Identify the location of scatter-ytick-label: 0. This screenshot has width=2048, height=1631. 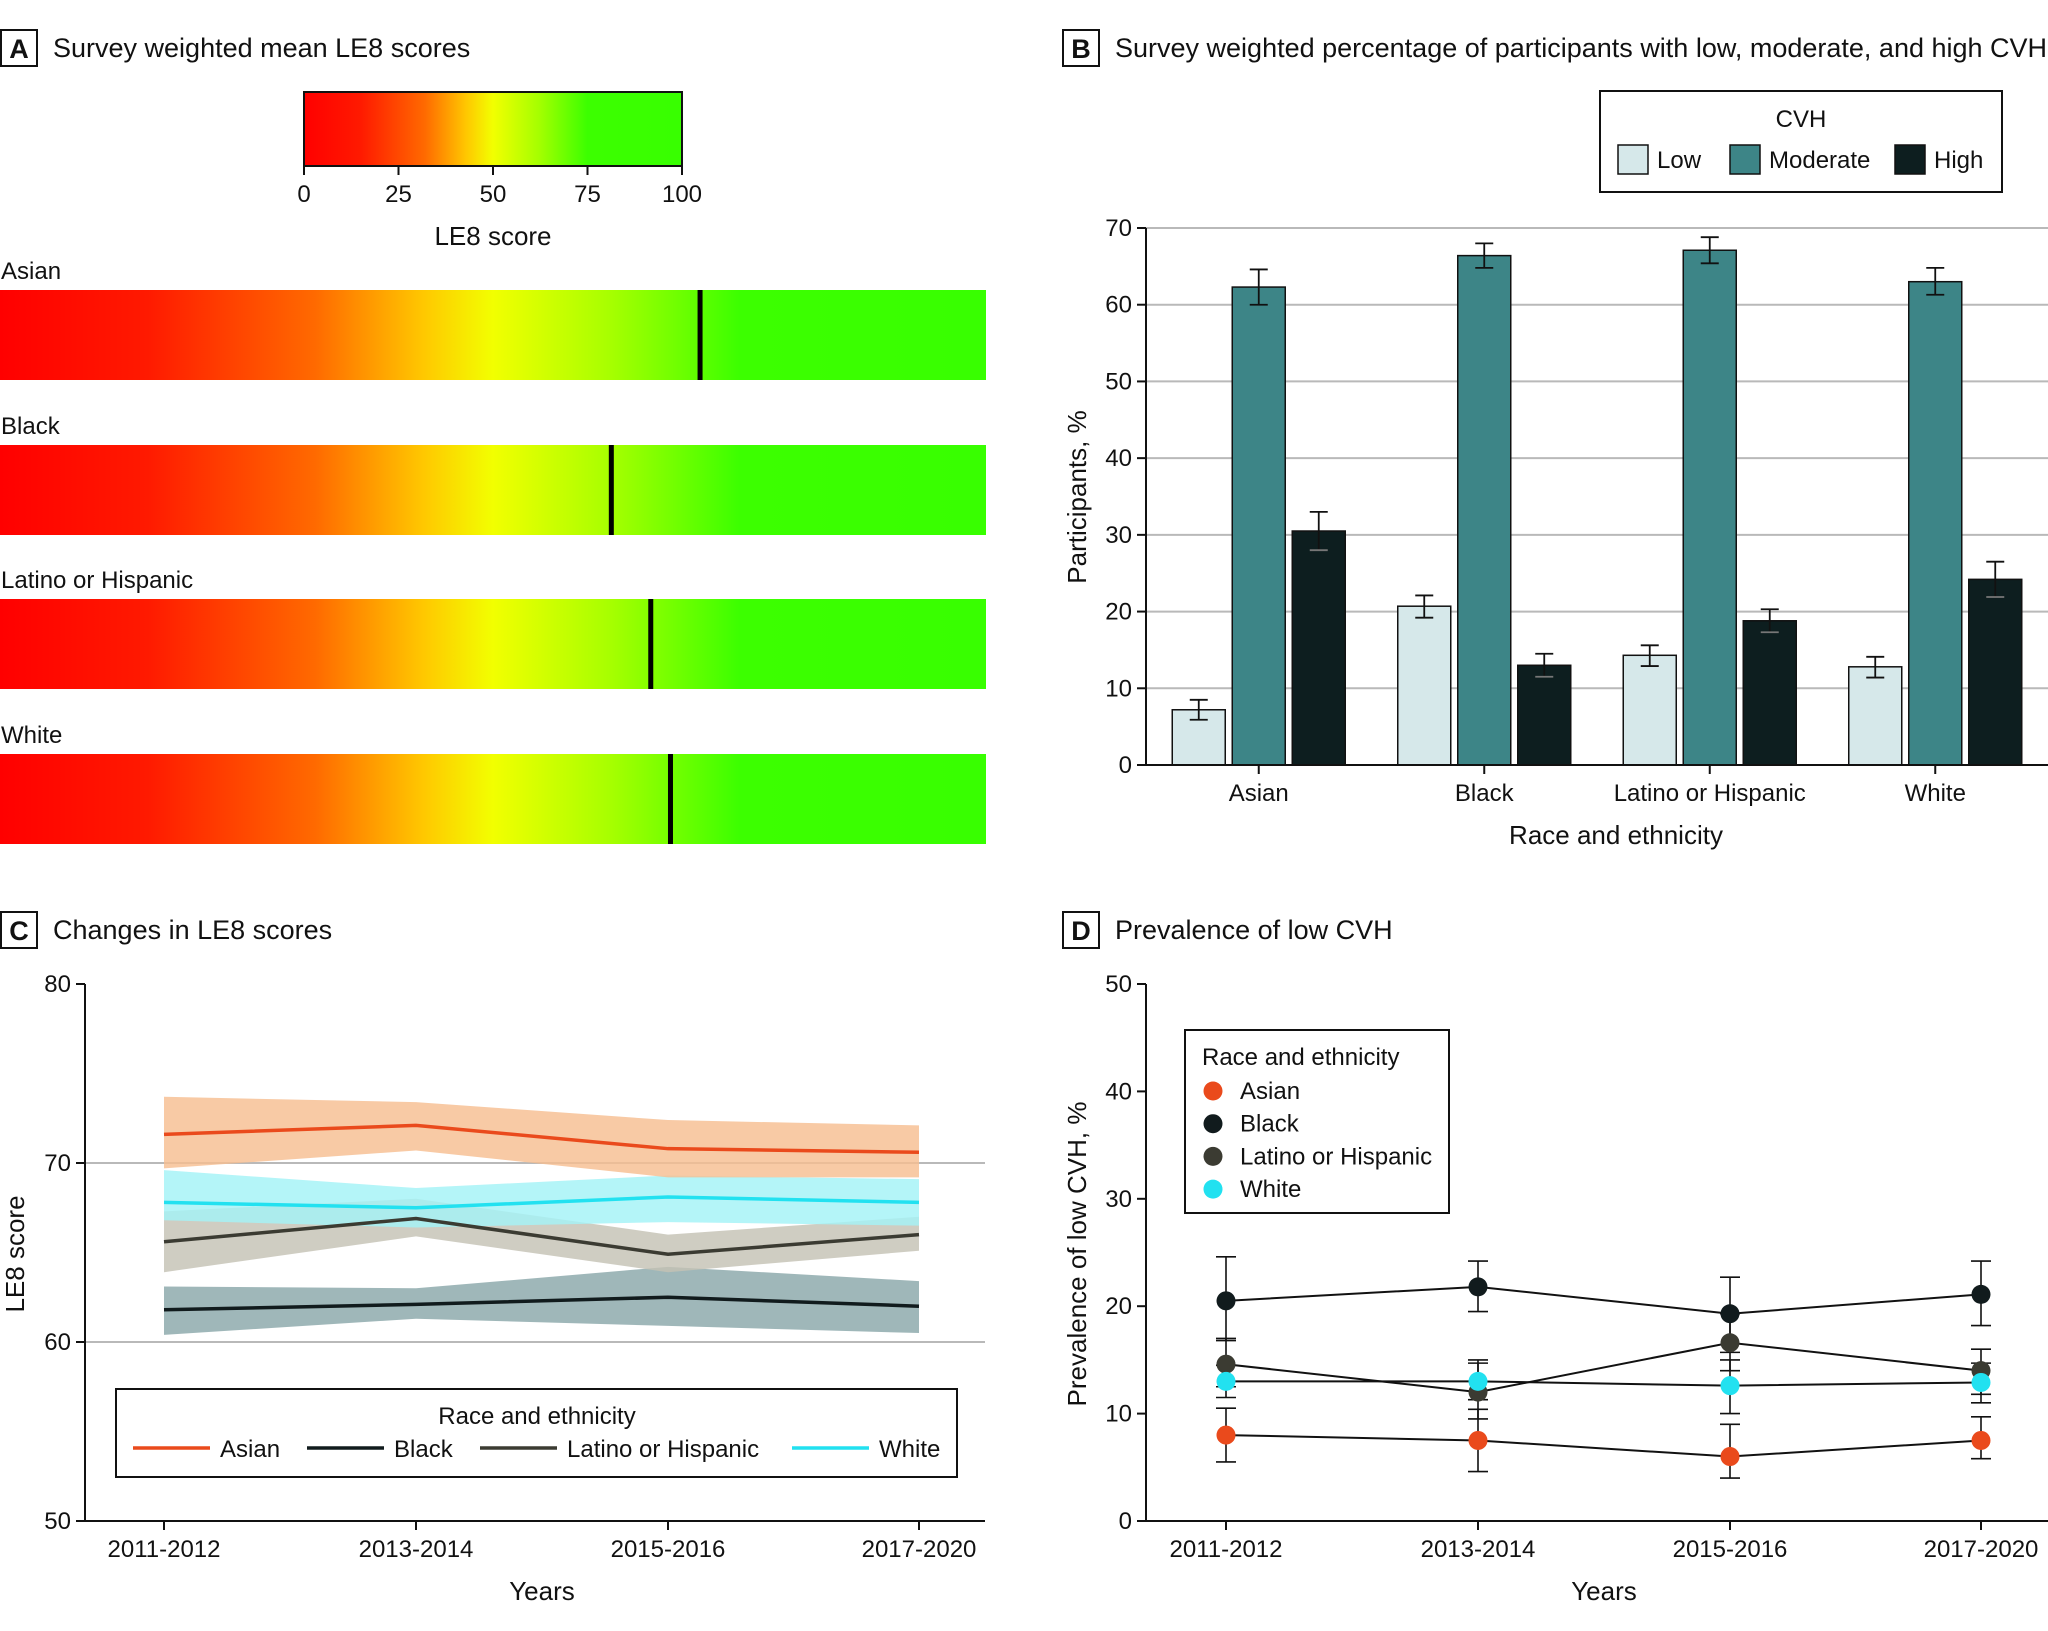
(1125, 1521).